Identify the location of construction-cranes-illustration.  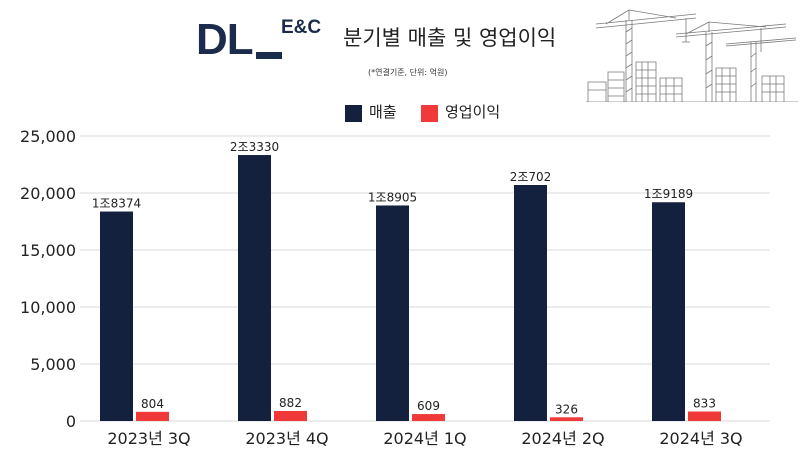
(692, 55).